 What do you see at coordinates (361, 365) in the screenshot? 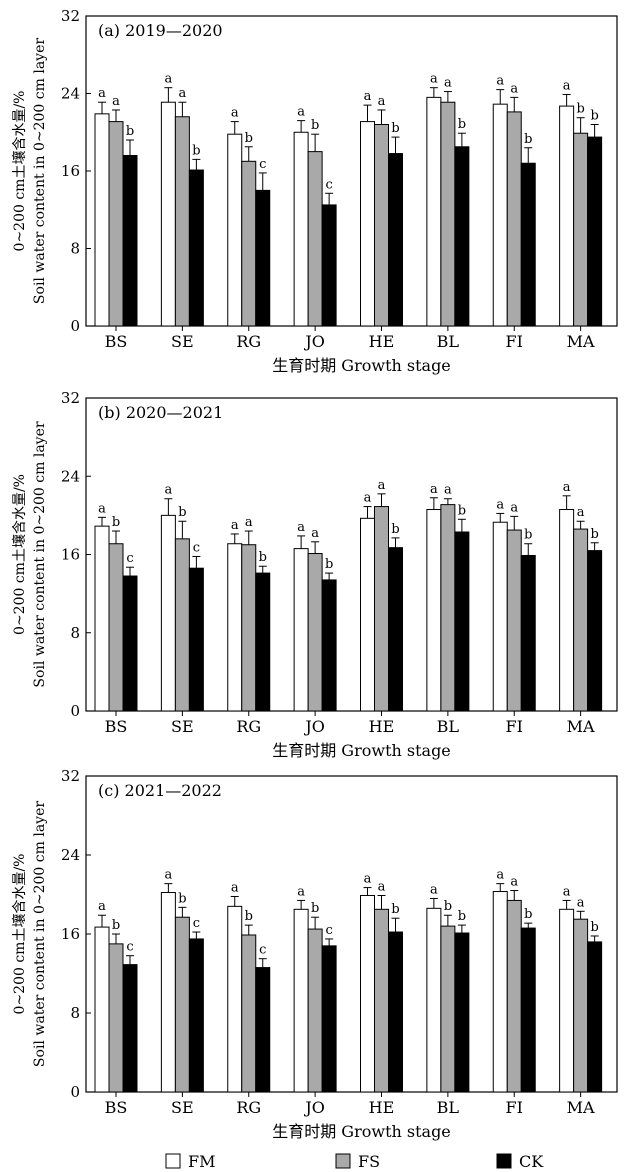
I see `x-axis-label: 生育时期 Growth stage` at bounding box center [361, 365].